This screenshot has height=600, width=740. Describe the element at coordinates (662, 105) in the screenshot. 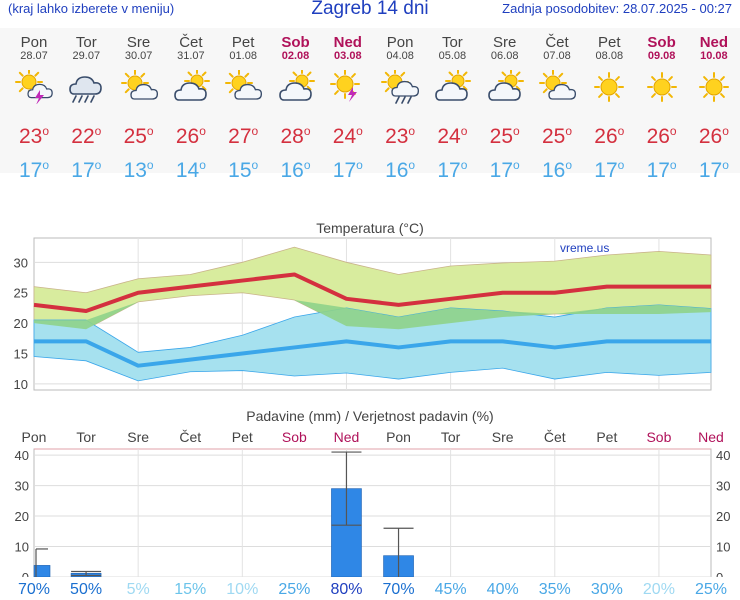

I see `forecast-day: Sob 09.08 26o 17o` at that location.